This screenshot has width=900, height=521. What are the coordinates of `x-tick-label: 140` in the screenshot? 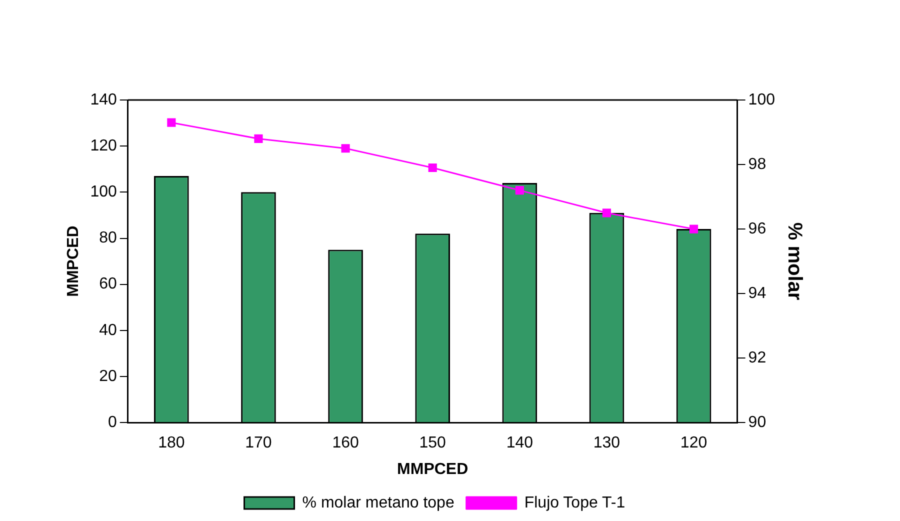 It's located at (520, 443).